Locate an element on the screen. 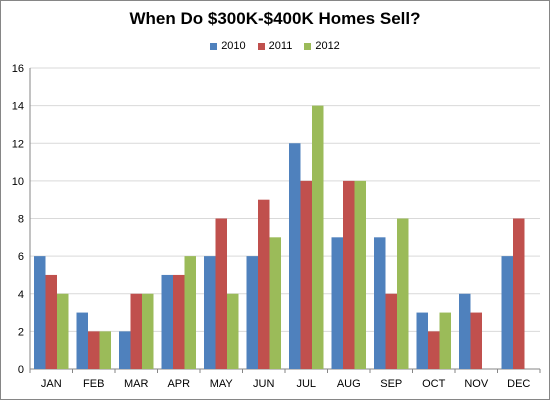  bar-2011-feb is located at coordinates (94, 350).